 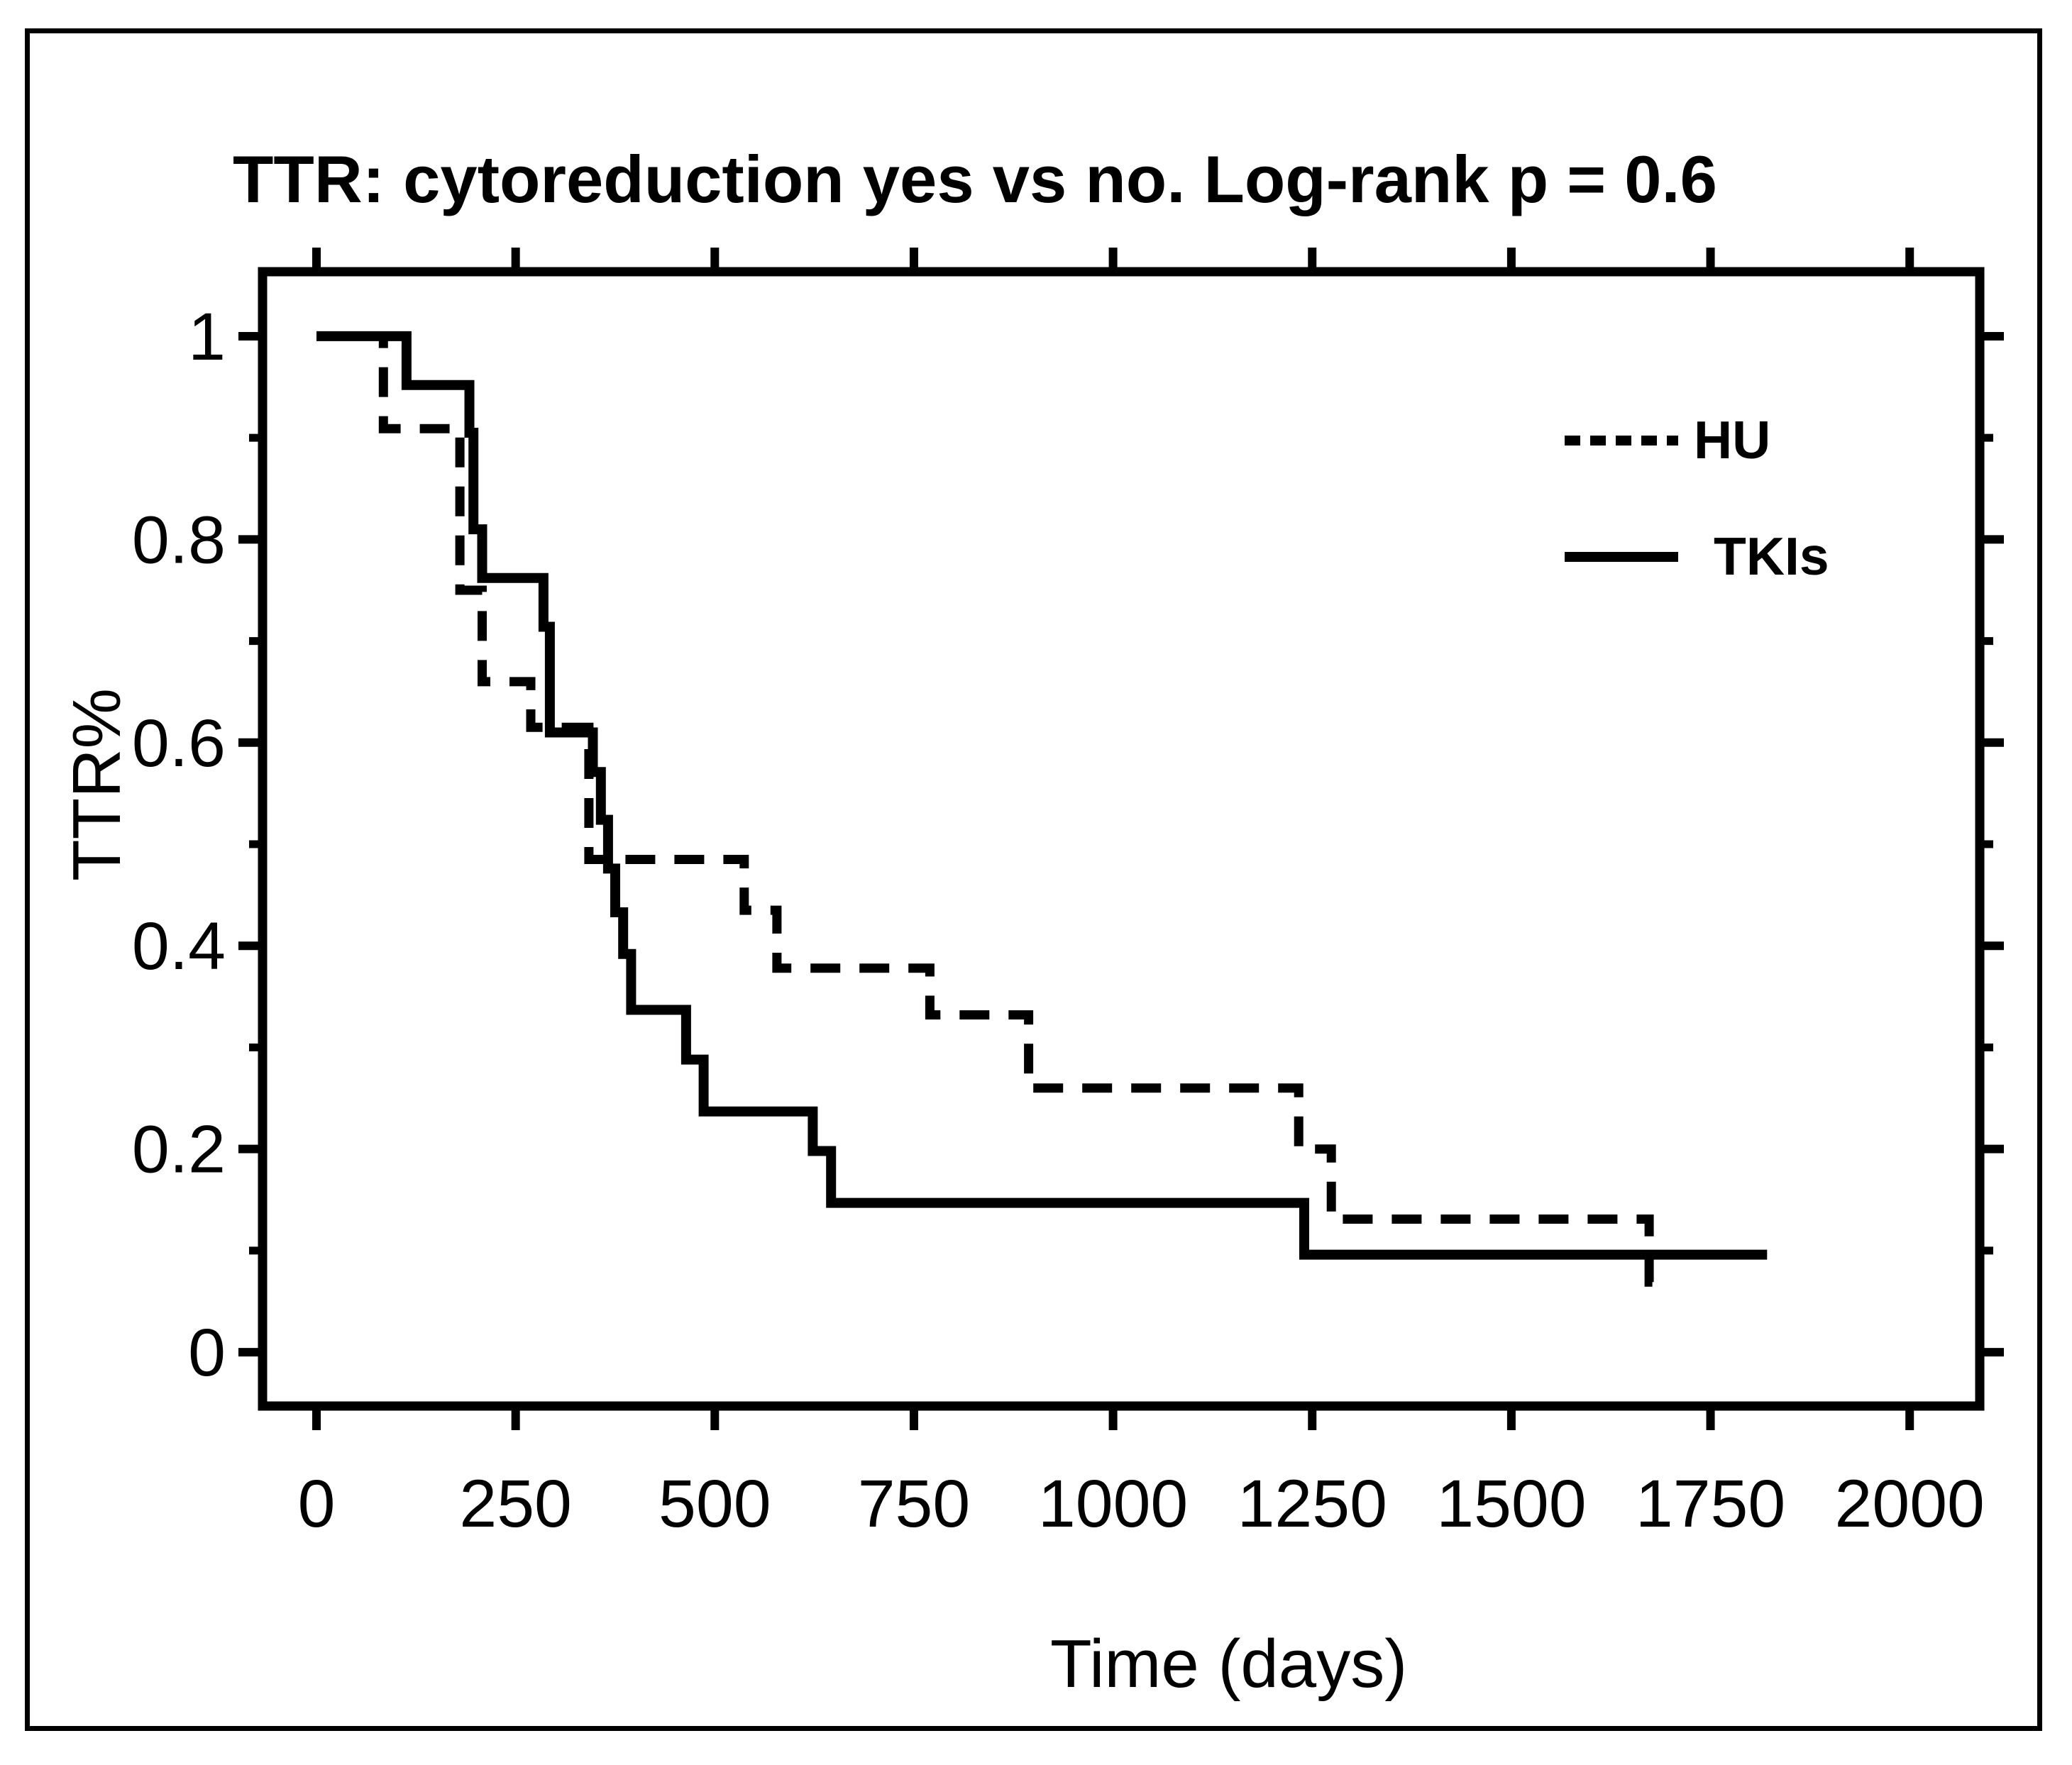 I want to click on x-tick-label: 1250, so click(x=1312, y=1504).